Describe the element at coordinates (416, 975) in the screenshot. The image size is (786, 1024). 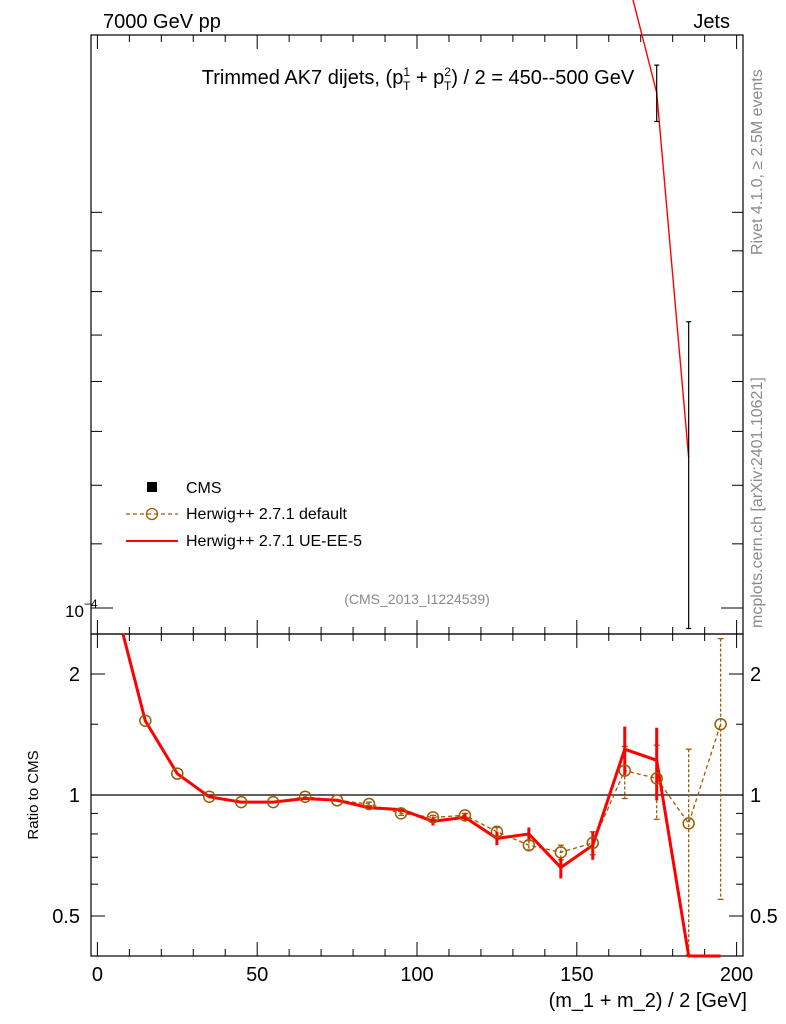
I see `xtick-label: 100` at that location.